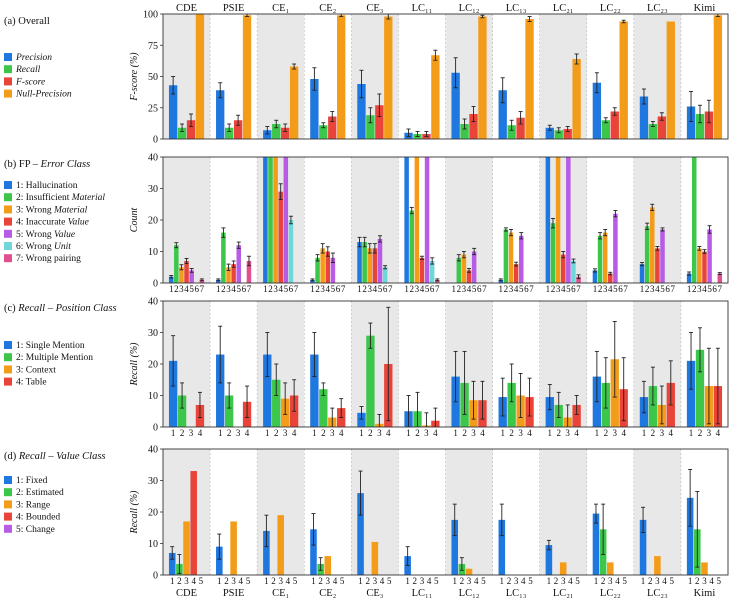 The image size is (732, 600). Describe the element at coordinates (709, 125) in the screenshot. I see `bar-Kimi-s3` at that location.